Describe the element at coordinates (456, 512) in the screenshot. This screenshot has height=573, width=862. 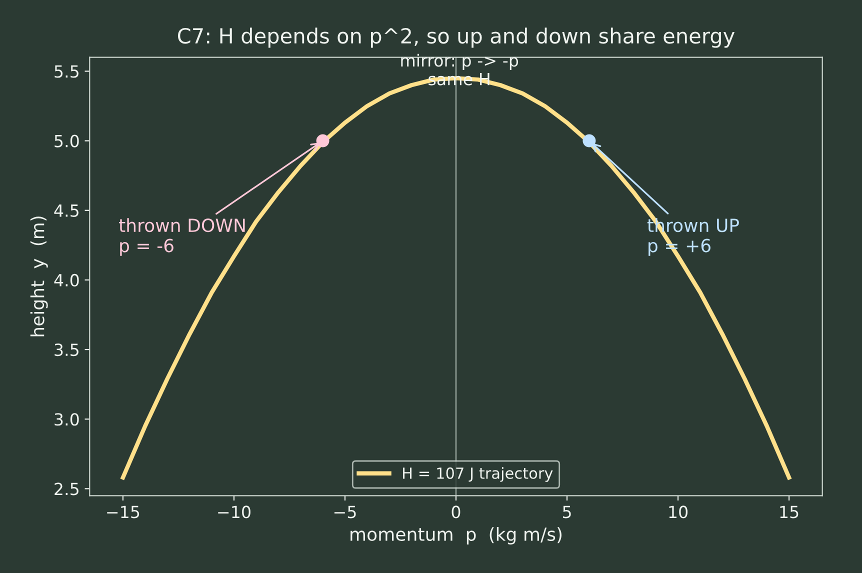
I see `x-tick-label: 0` at that location.